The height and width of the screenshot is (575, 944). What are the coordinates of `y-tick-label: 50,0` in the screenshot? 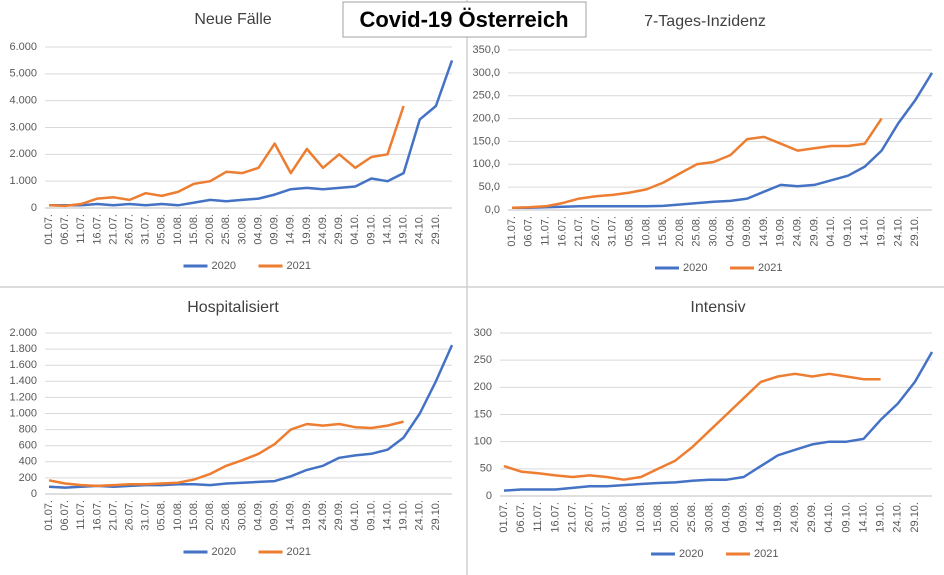 It's located at (489, 187).